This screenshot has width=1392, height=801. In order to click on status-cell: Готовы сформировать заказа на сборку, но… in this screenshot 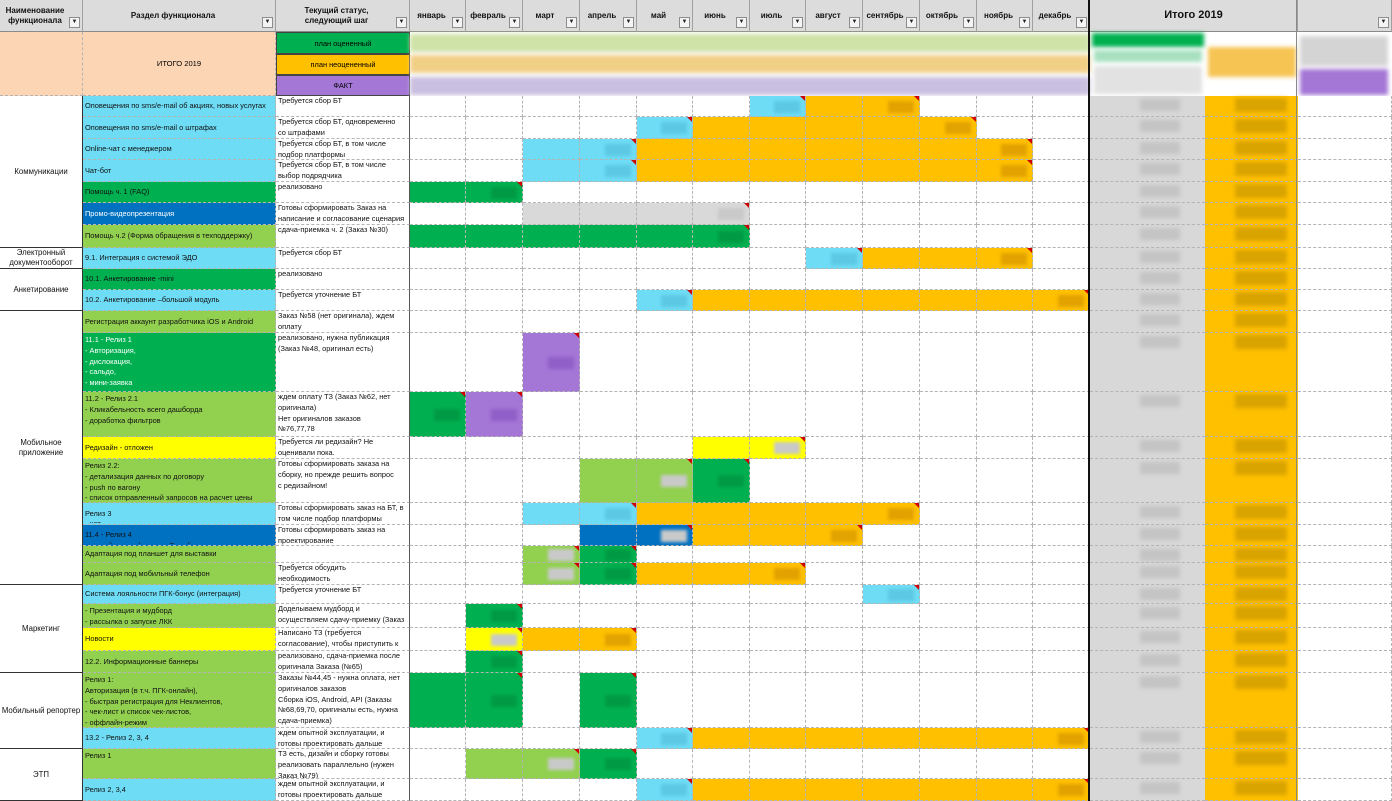, I will do `click(343, 481)`.